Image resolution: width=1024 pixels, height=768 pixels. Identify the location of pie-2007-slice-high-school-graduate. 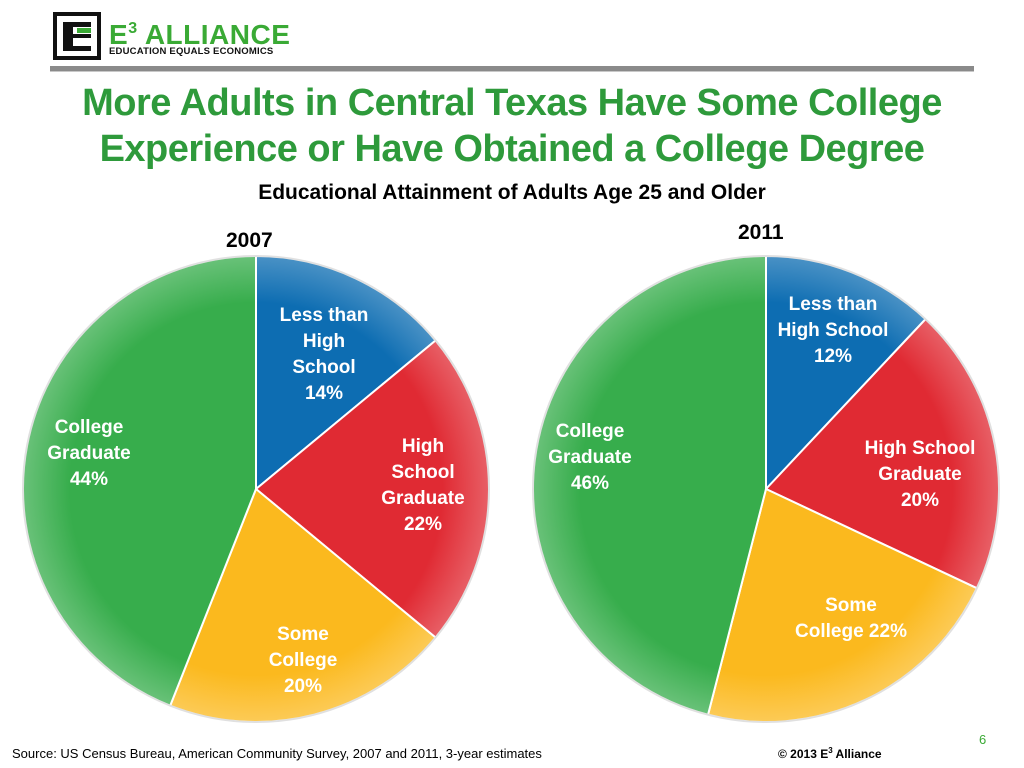
(372, 489).